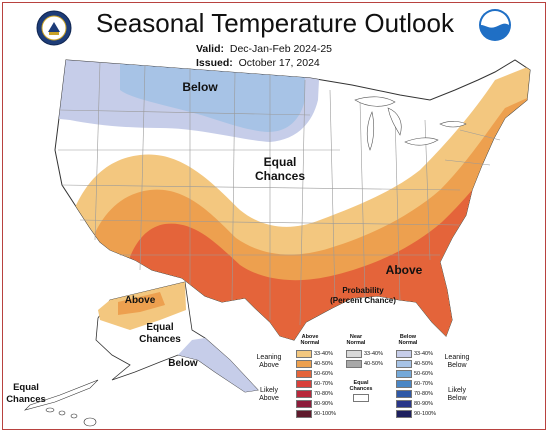 This screenshot has width=550, height=434. Describe the element at coordinates (210, 49) in the screenshot. I see `valid-label: Valid:` at that location.